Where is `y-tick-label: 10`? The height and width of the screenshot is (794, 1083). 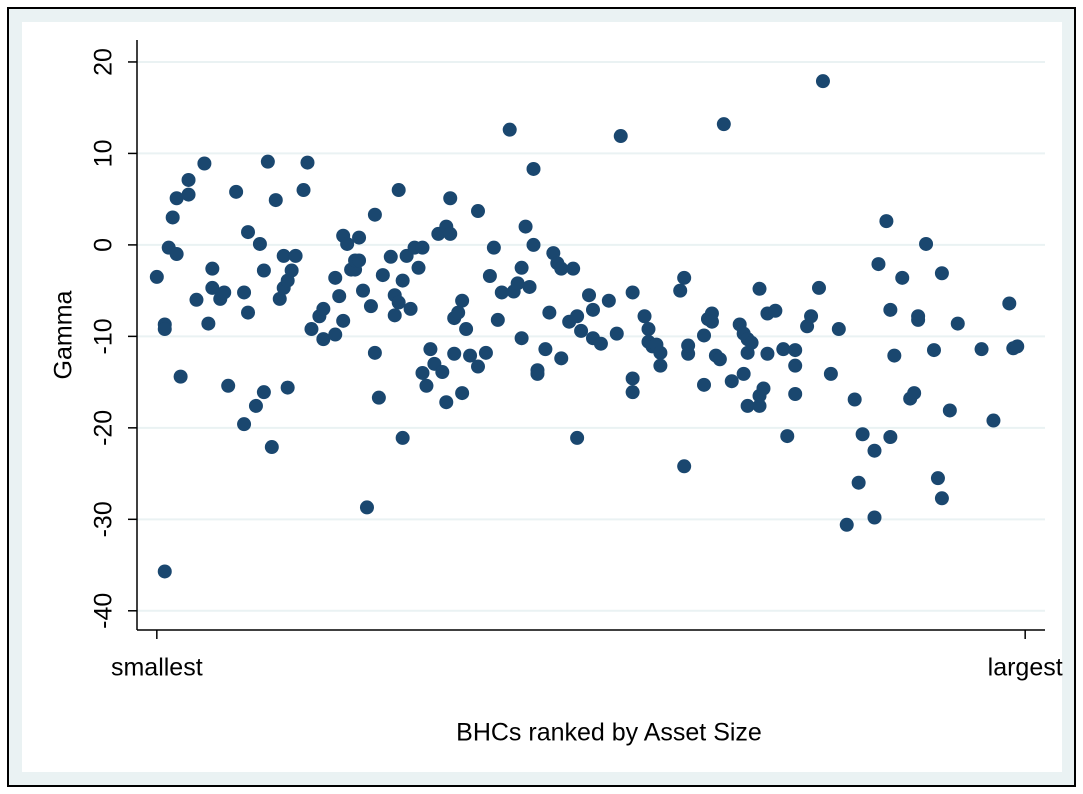
y-tick-label: 10 is located at coordinates (104, 154).